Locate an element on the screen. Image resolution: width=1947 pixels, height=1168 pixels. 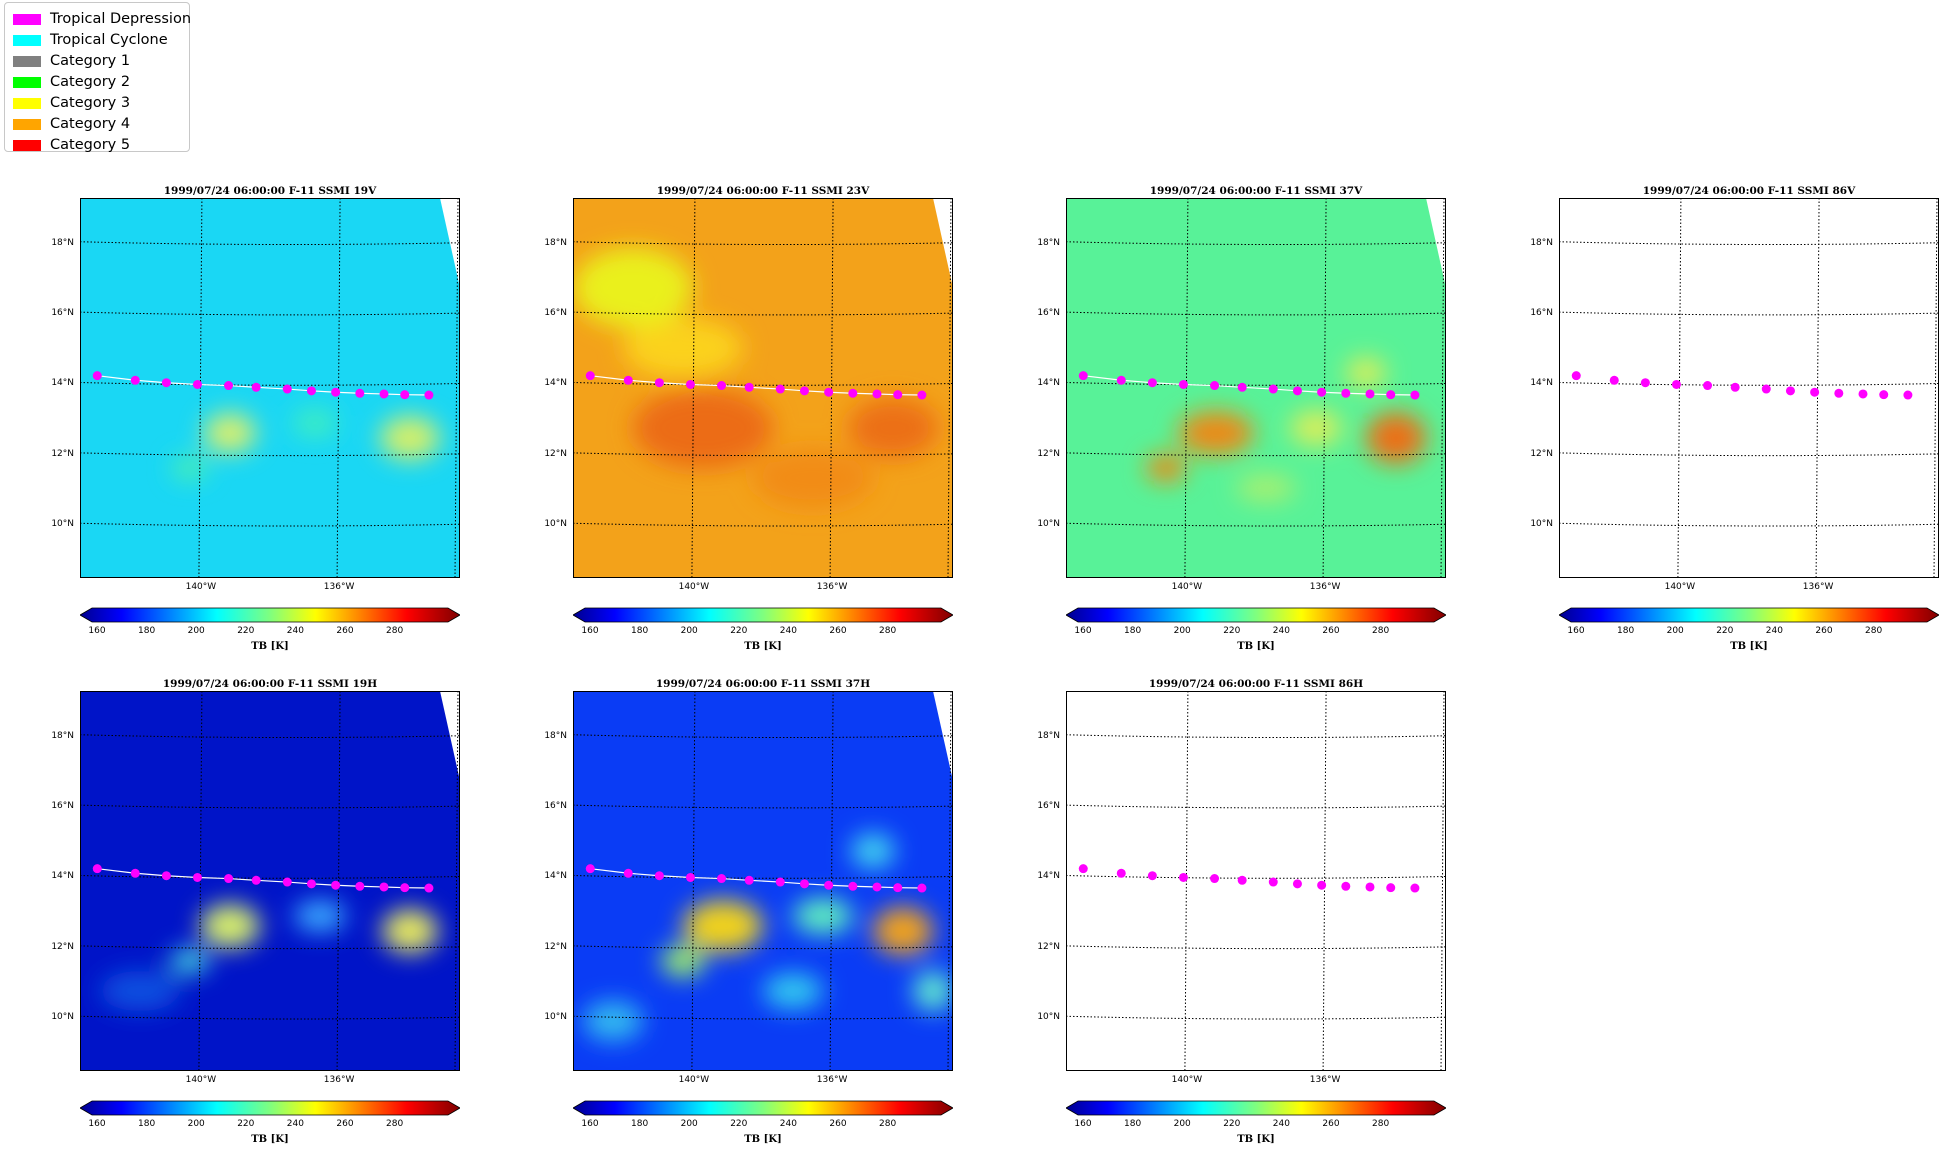
lat-label: 16°N is located at coordinates (555, 313).